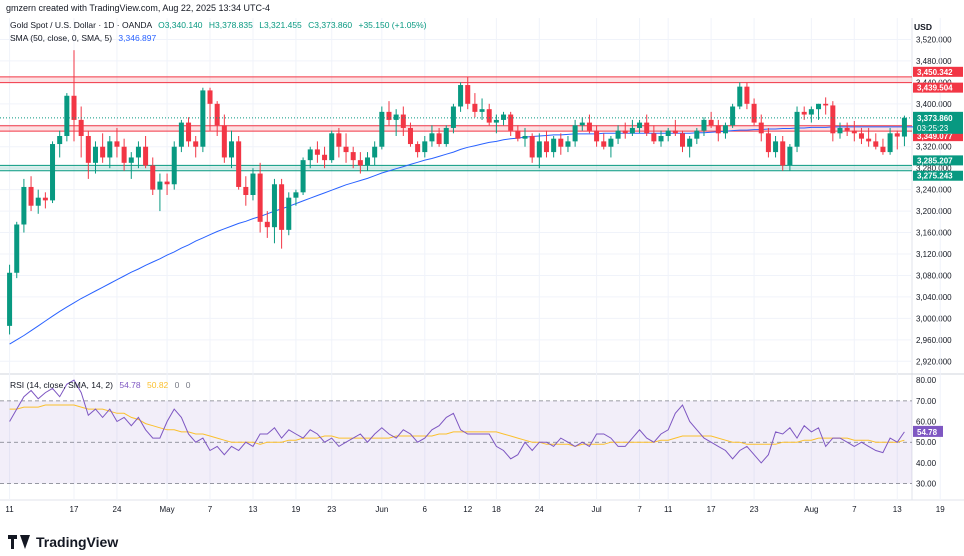 The height and width of the screenshot is (556, 964). What do you see at coordinates (158, 385) in the screenshot?
I see `rsi-ma-value: 50.82` at bounding box center [158, 385].